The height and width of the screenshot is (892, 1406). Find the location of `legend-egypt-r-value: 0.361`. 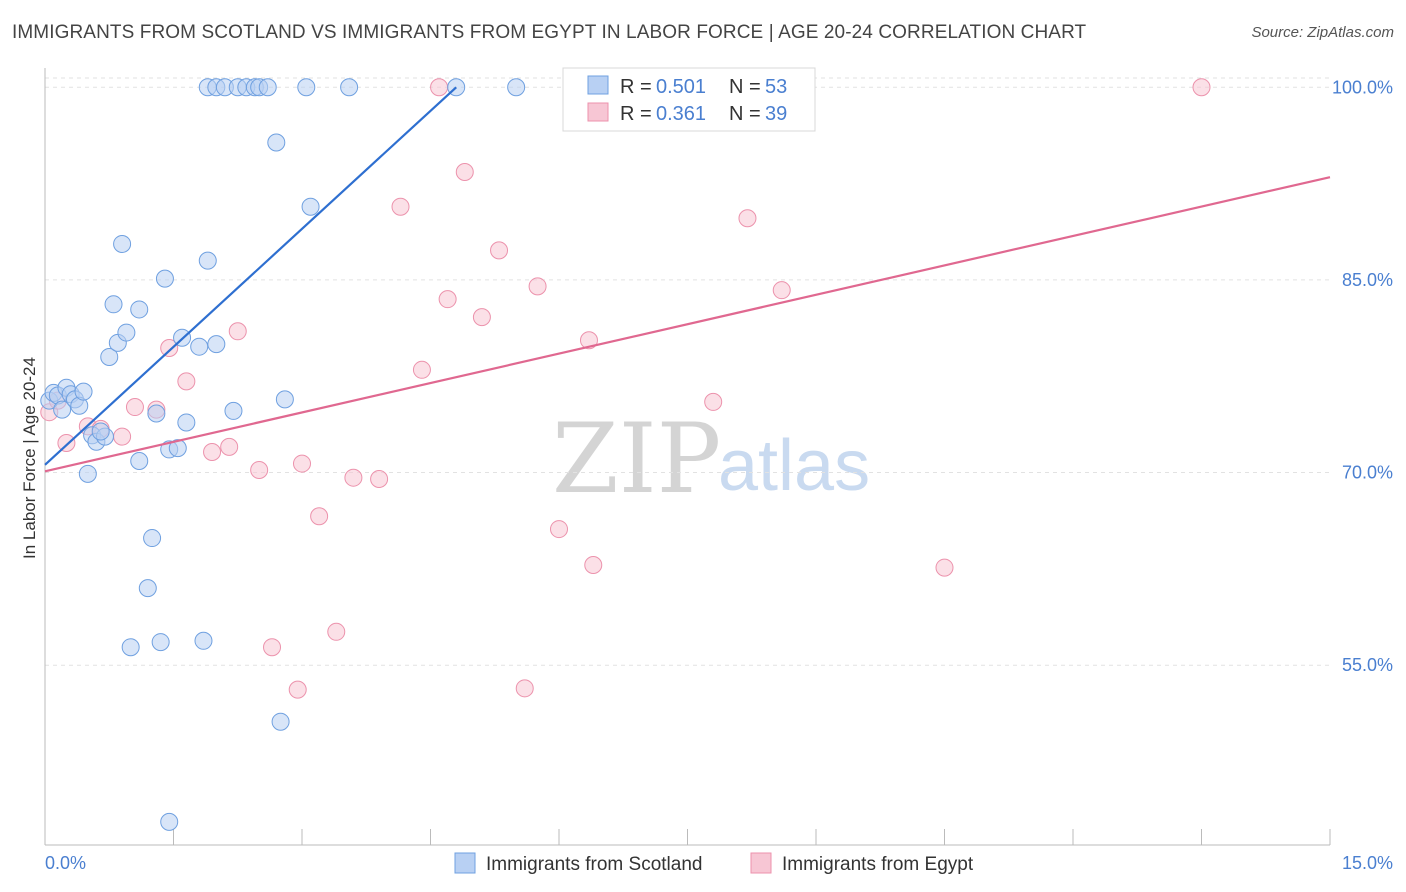

legend-egypt-r-value: 0.361 is located at coordinates (681, 114).